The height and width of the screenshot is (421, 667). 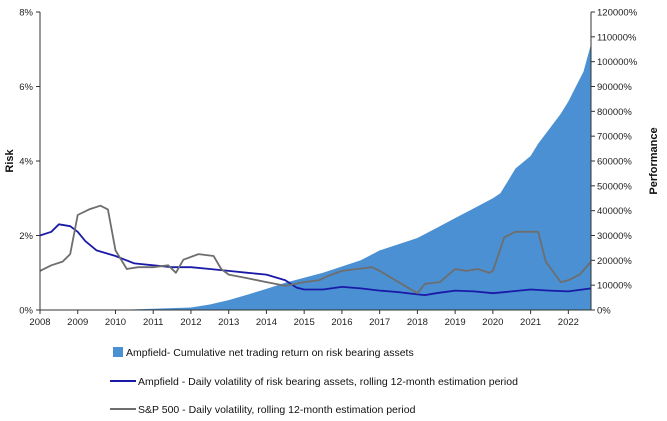 What do you see at coordinates (568, 322) in the screenshot?
I see `x-tick-label: 2022` at bounding box center [568, 322].